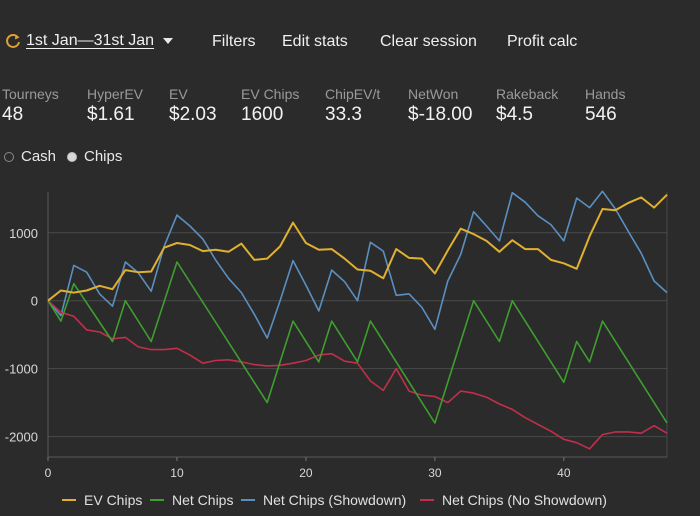 The image size is (700, 516). I want to click on stat-name: EV, so click(178, 94).